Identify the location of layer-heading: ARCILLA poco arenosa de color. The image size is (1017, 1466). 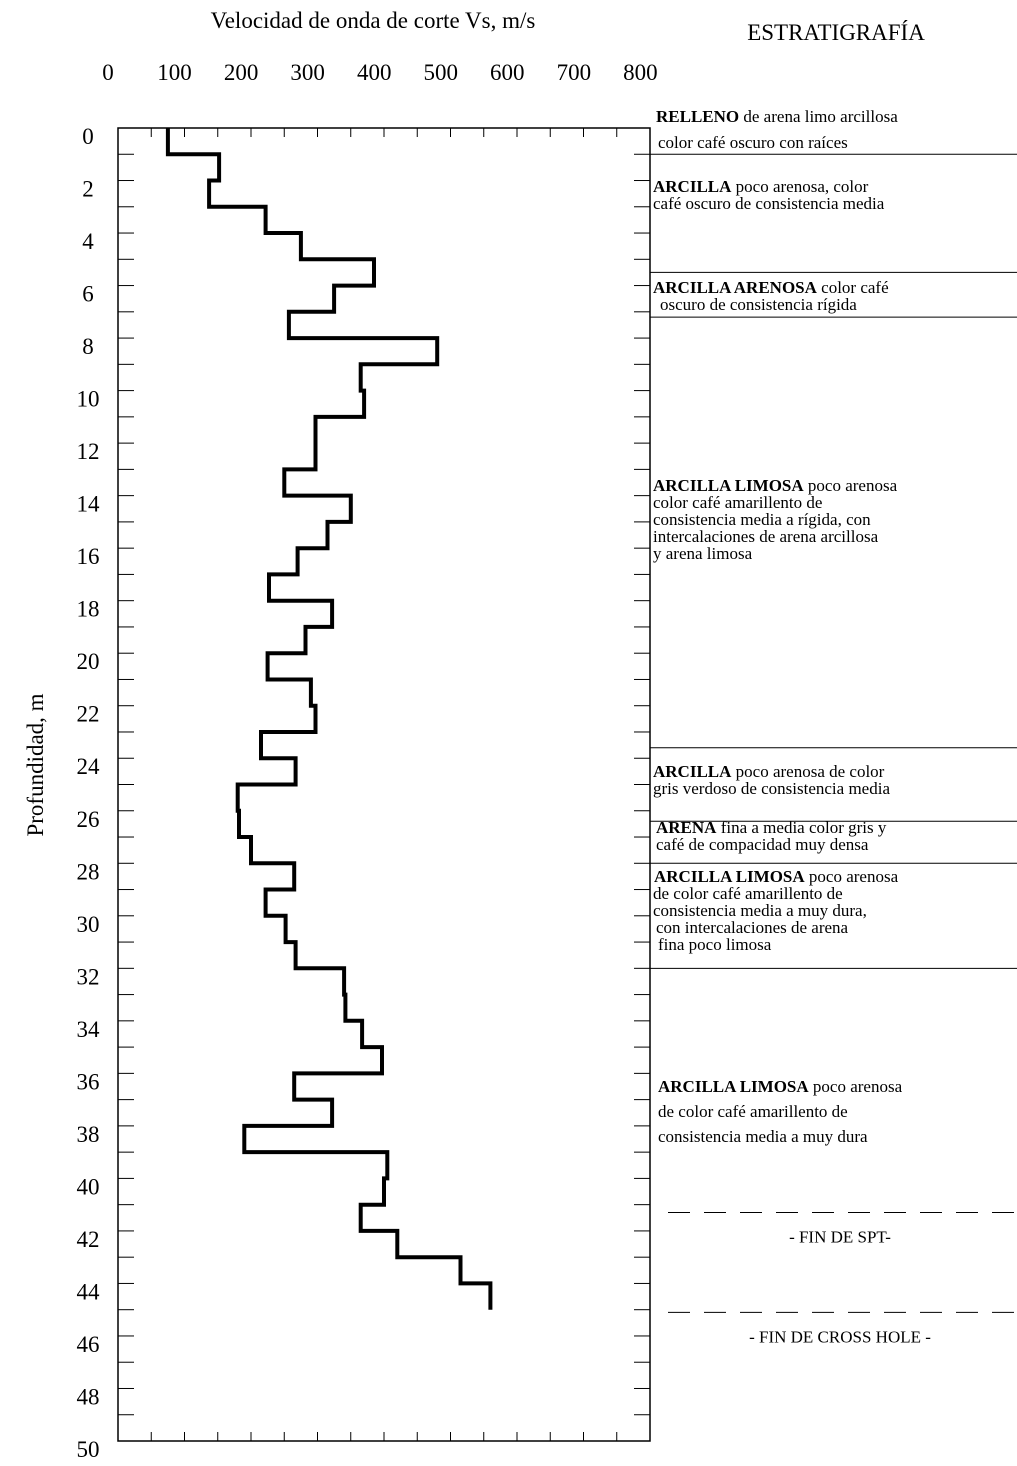
(769, 771).